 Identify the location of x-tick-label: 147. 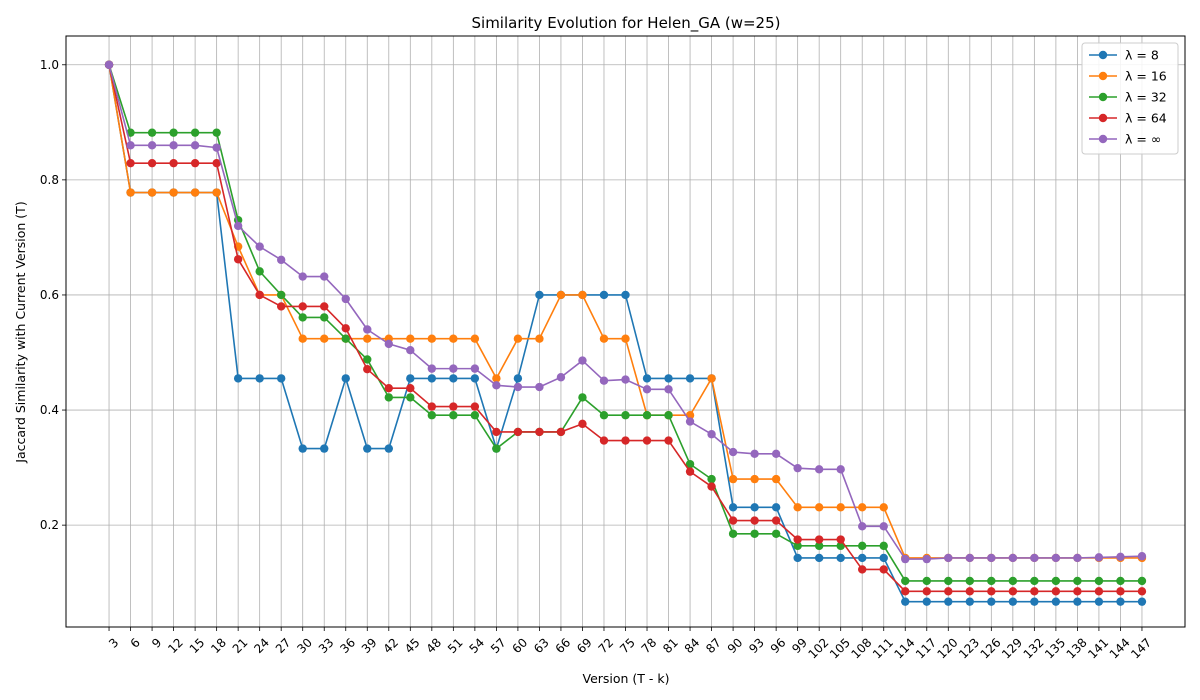
(1141, 648).